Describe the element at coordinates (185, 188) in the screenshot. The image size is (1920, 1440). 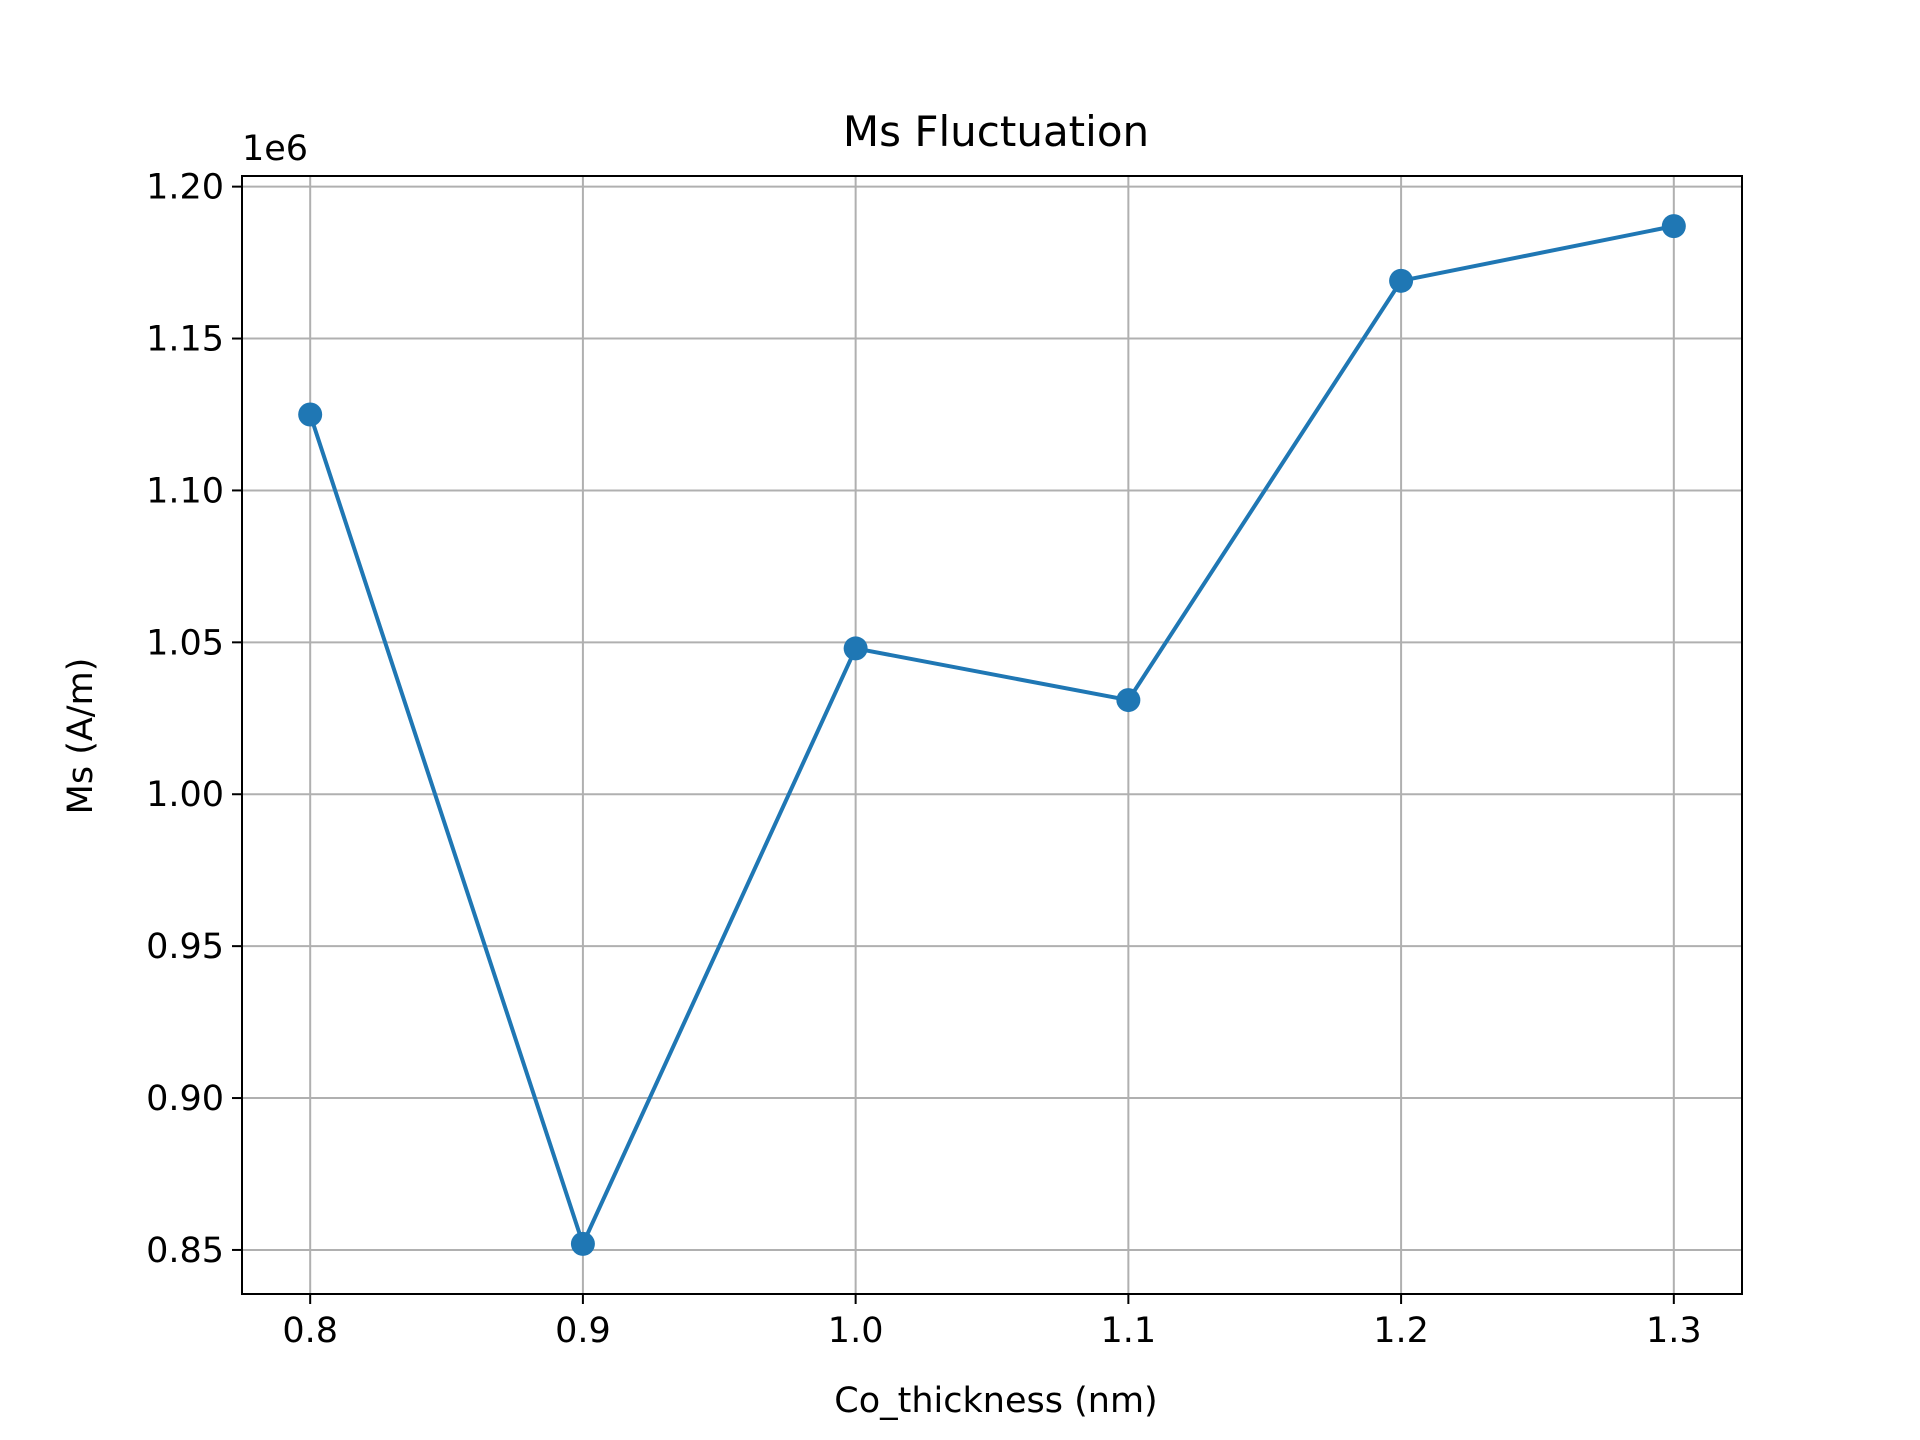
I see `y-tick-label: 1.20` at that location.